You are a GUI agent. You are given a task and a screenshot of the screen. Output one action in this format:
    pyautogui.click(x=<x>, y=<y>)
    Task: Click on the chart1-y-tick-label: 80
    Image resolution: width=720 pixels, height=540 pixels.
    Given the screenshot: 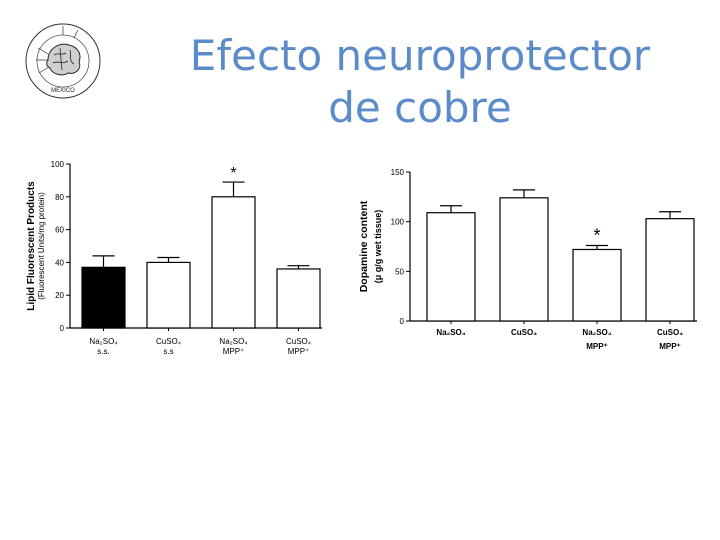 What is the action you would take?
    pyautogui.click(x=59, y=197)
    